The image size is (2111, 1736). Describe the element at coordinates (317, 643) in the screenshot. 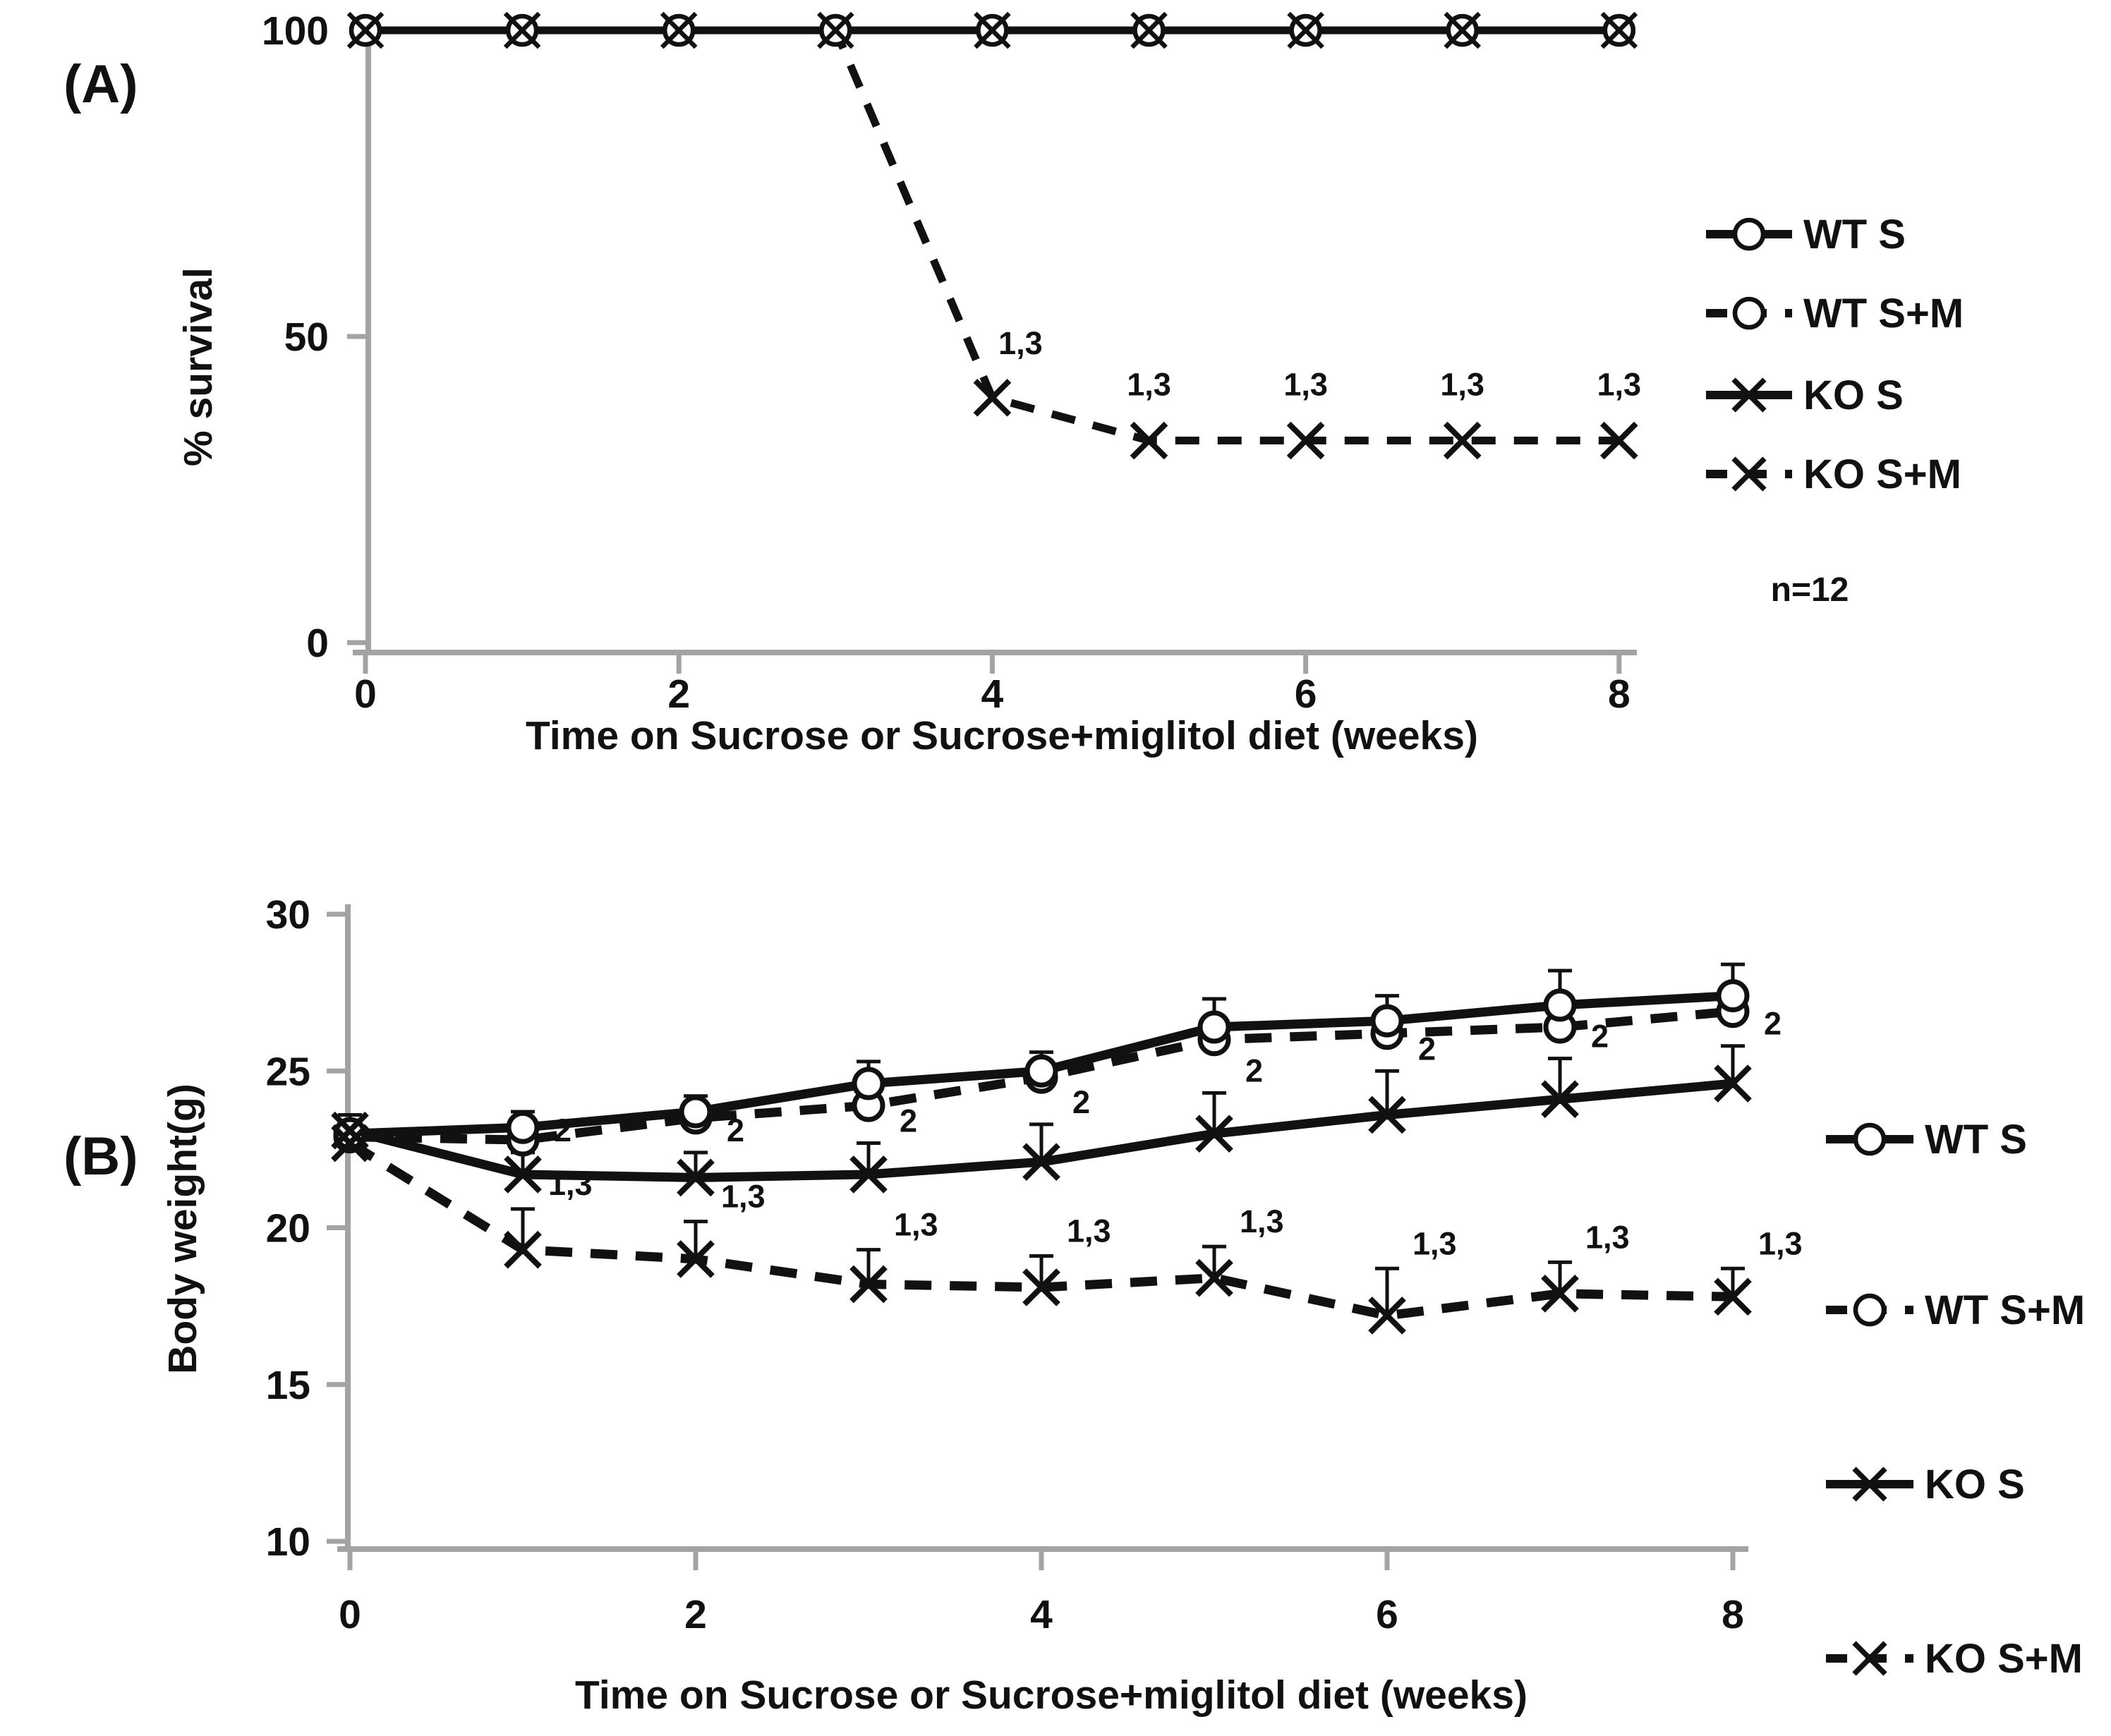

I see `y-tick-label: 0` at that location.